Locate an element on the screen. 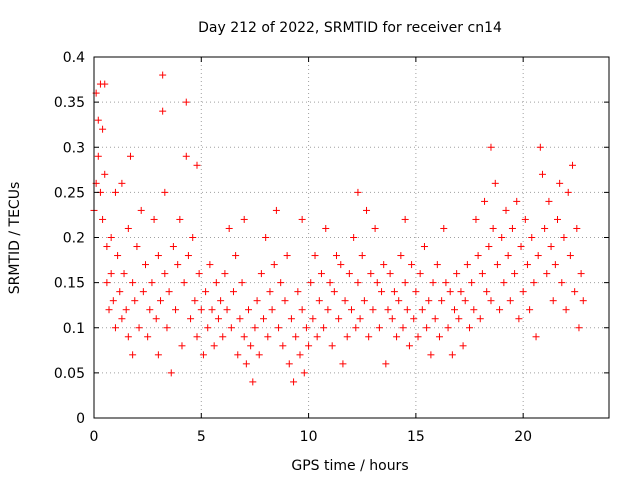 The image size is (640, 480). x-tick-label: 10 is located at coordinates (309, 437).